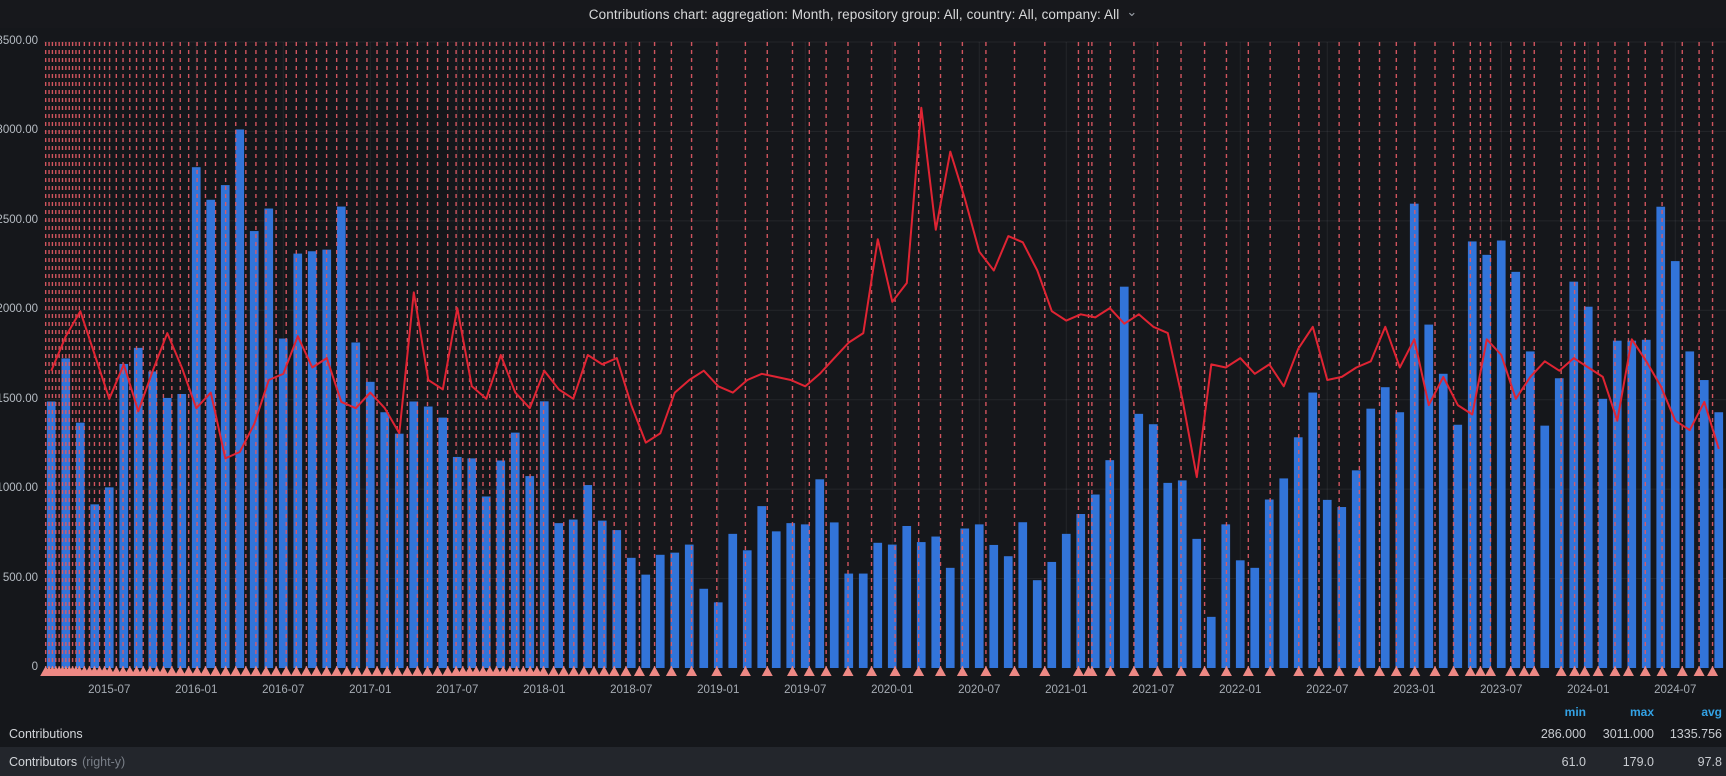 The width and height of the screenshot is (1726, 776). Describe the element at coordinates (46, 733) in the screenshot. I see `series-label-contributions: Contributions` at that location.